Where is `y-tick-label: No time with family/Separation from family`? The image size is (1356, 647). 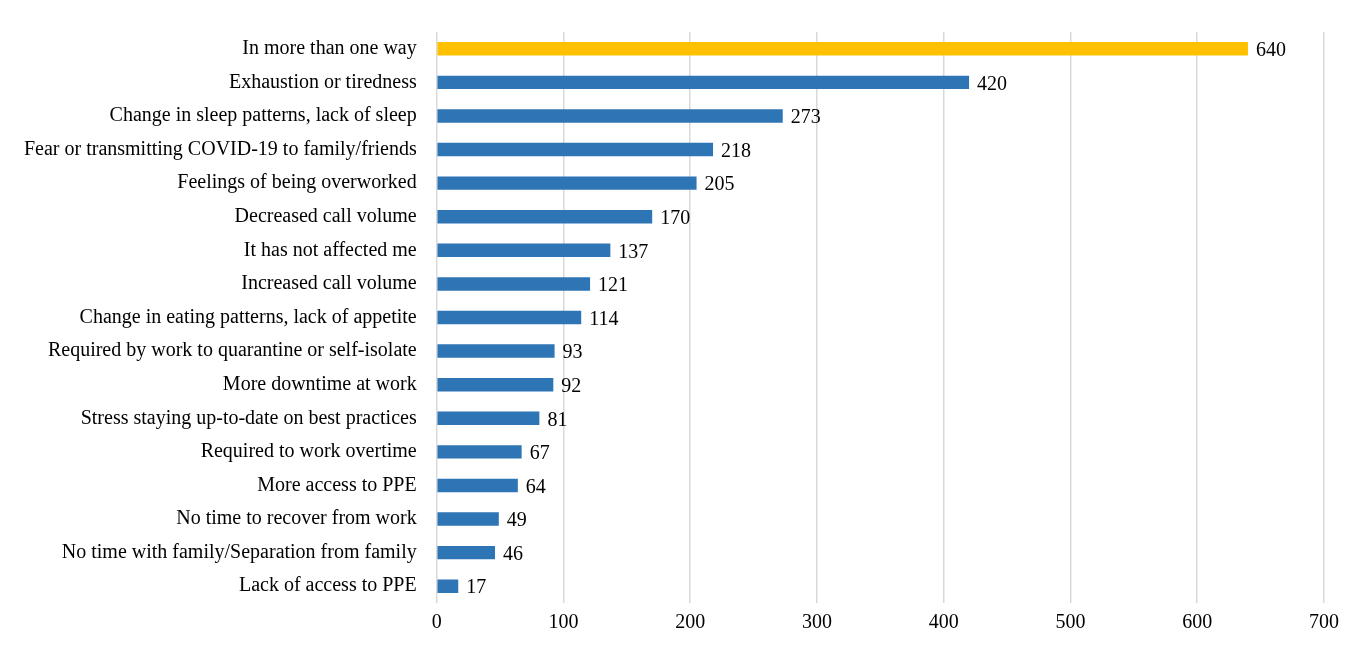 y-tick-label: No time with family/Separation from family is located at coordinates (239, 551).